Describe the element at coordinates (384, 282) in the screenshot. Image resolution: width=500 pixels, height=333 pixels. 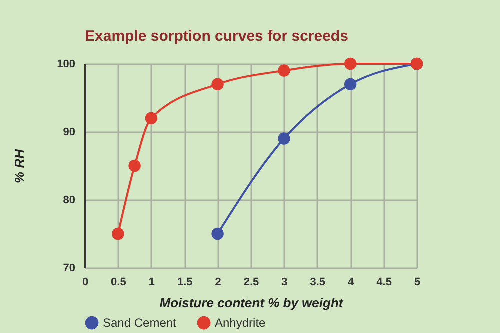
I see `x-tick-label: 4.5` at that location.